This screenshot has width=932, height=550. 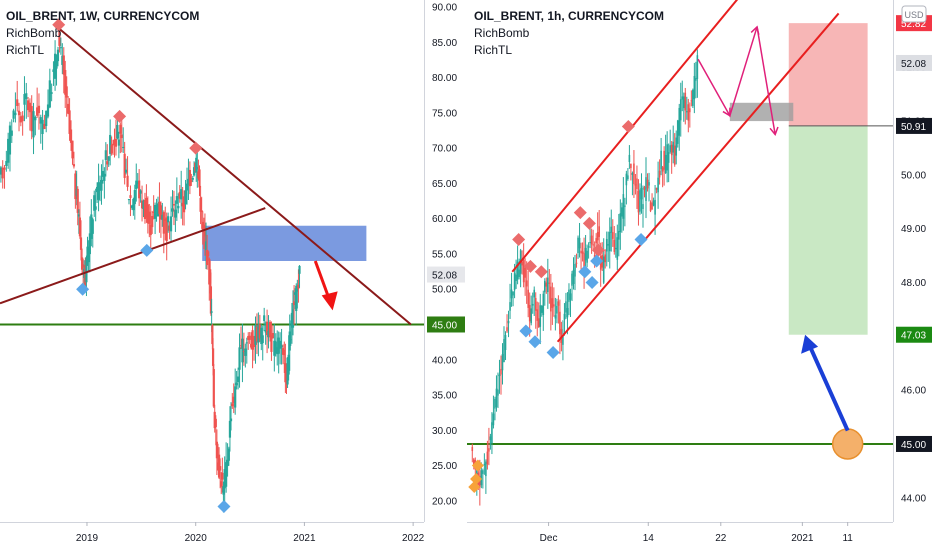 I want to click on price-tick-label: 60.00, so click(x=444, y=219).